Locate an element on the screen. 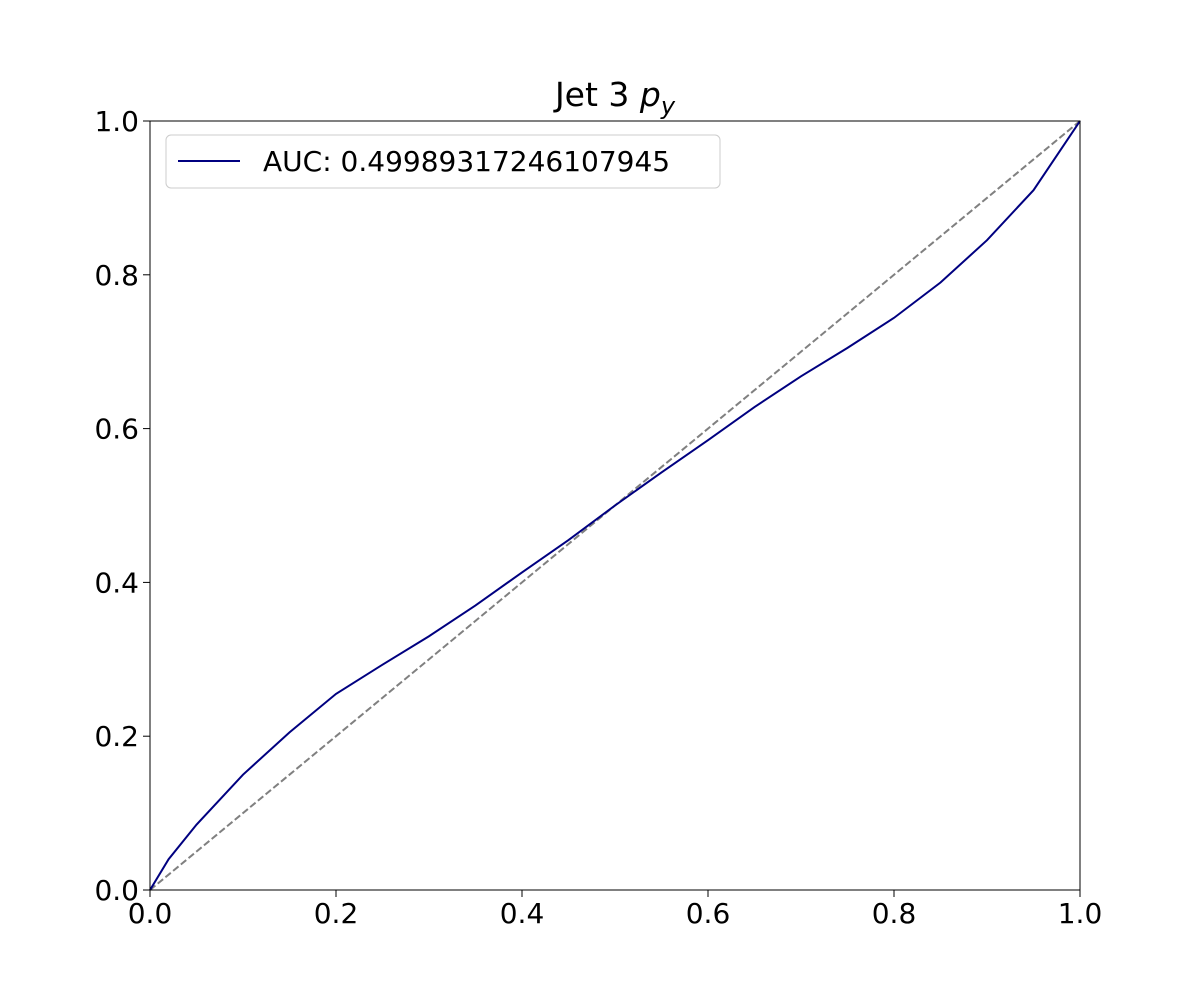 Image resolution: width=1200 pixels, height=1000 pixels. x-tick-label: 0.6 is located at coordinates (708, 913).